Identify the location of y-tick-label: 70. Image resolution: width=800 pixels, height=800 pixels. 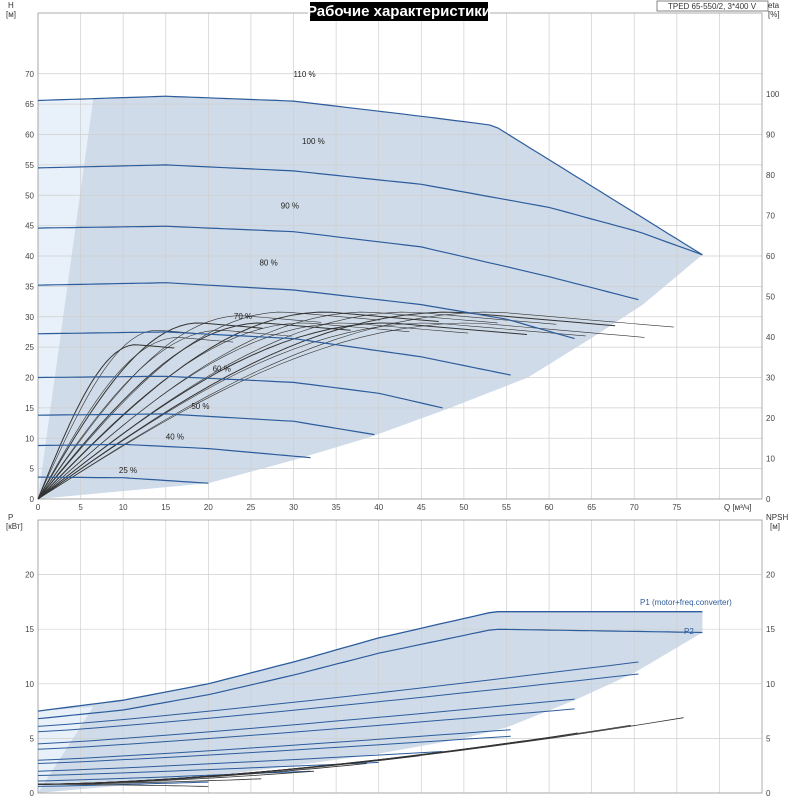
(29, 74).